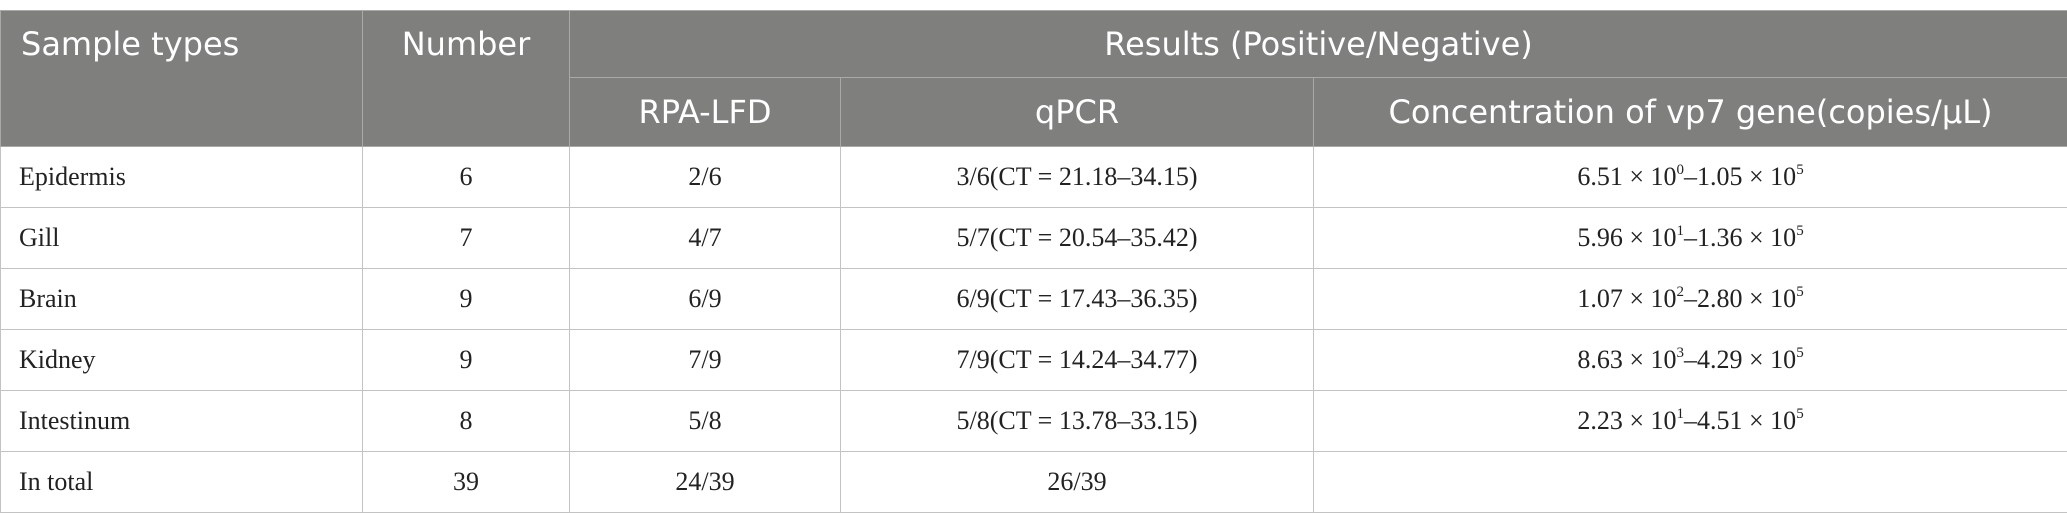 This screenshot has width=2067, height=530. Describe the element at coordinates (1077, 238) in the screenshot. I see `table-cell: 5/7(CT = 20.54–35.42)` at that location.